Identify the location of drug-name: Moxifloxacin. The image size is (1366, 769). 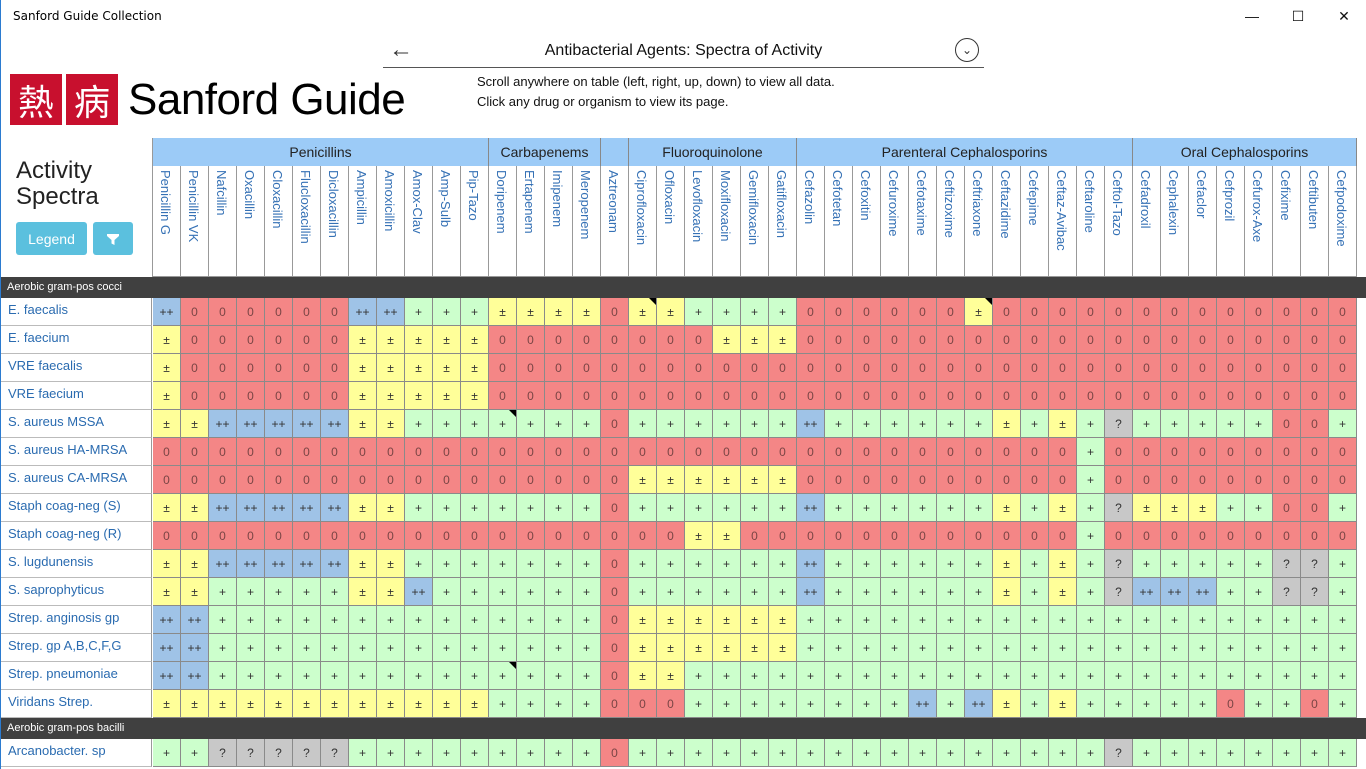
(725, 206).